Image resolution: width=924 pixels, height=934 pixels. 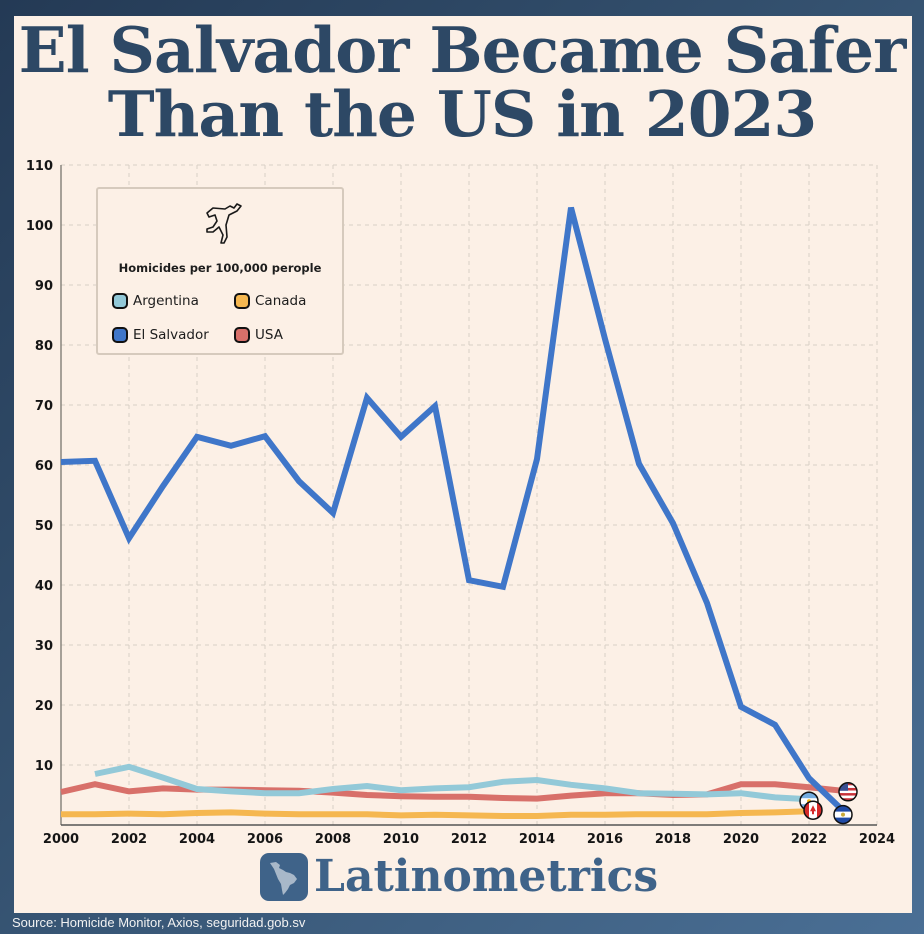 I want to click on y-tick-label: 70, so click(x=44, y=406).